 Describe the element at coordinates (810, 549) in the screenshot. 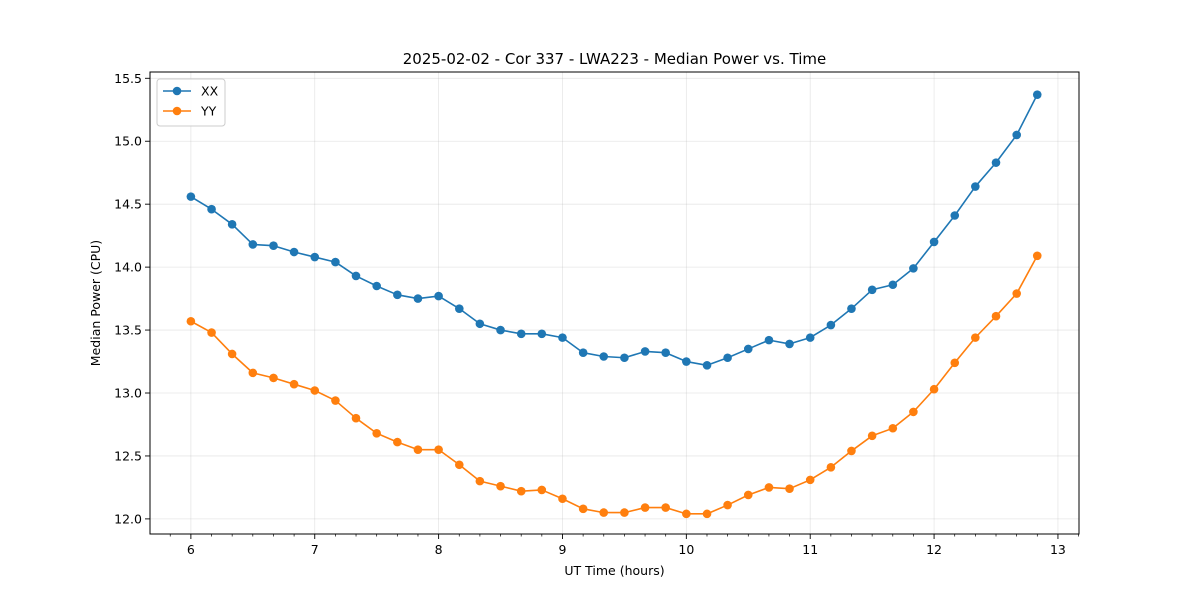

I see `x-tick-label: 11` at that location.